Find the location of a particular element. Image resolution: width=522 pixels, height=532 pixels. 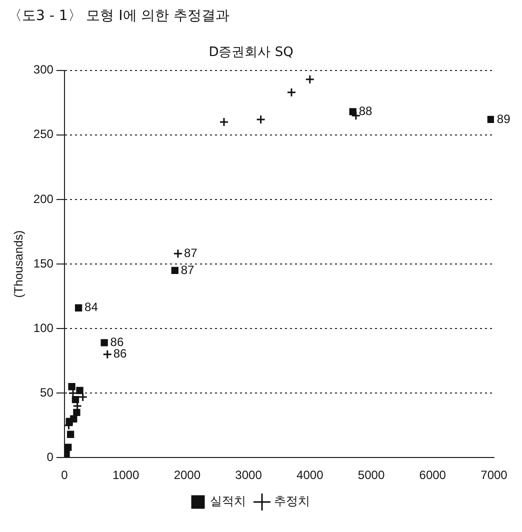

y-axis-title: (Thousands) is located at coordinates (19, 264).